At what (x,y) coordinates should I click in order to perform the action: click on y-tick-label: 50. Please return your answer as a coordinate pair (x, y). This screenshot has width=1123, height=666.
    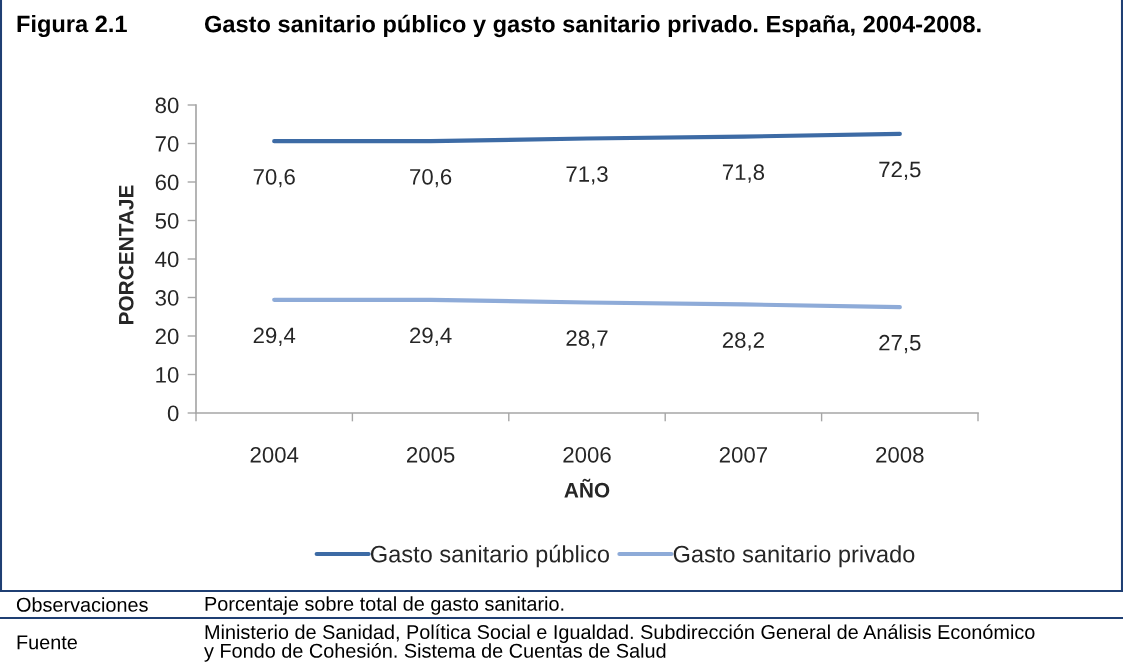
    Looking at the image, I should click on (167, 221).